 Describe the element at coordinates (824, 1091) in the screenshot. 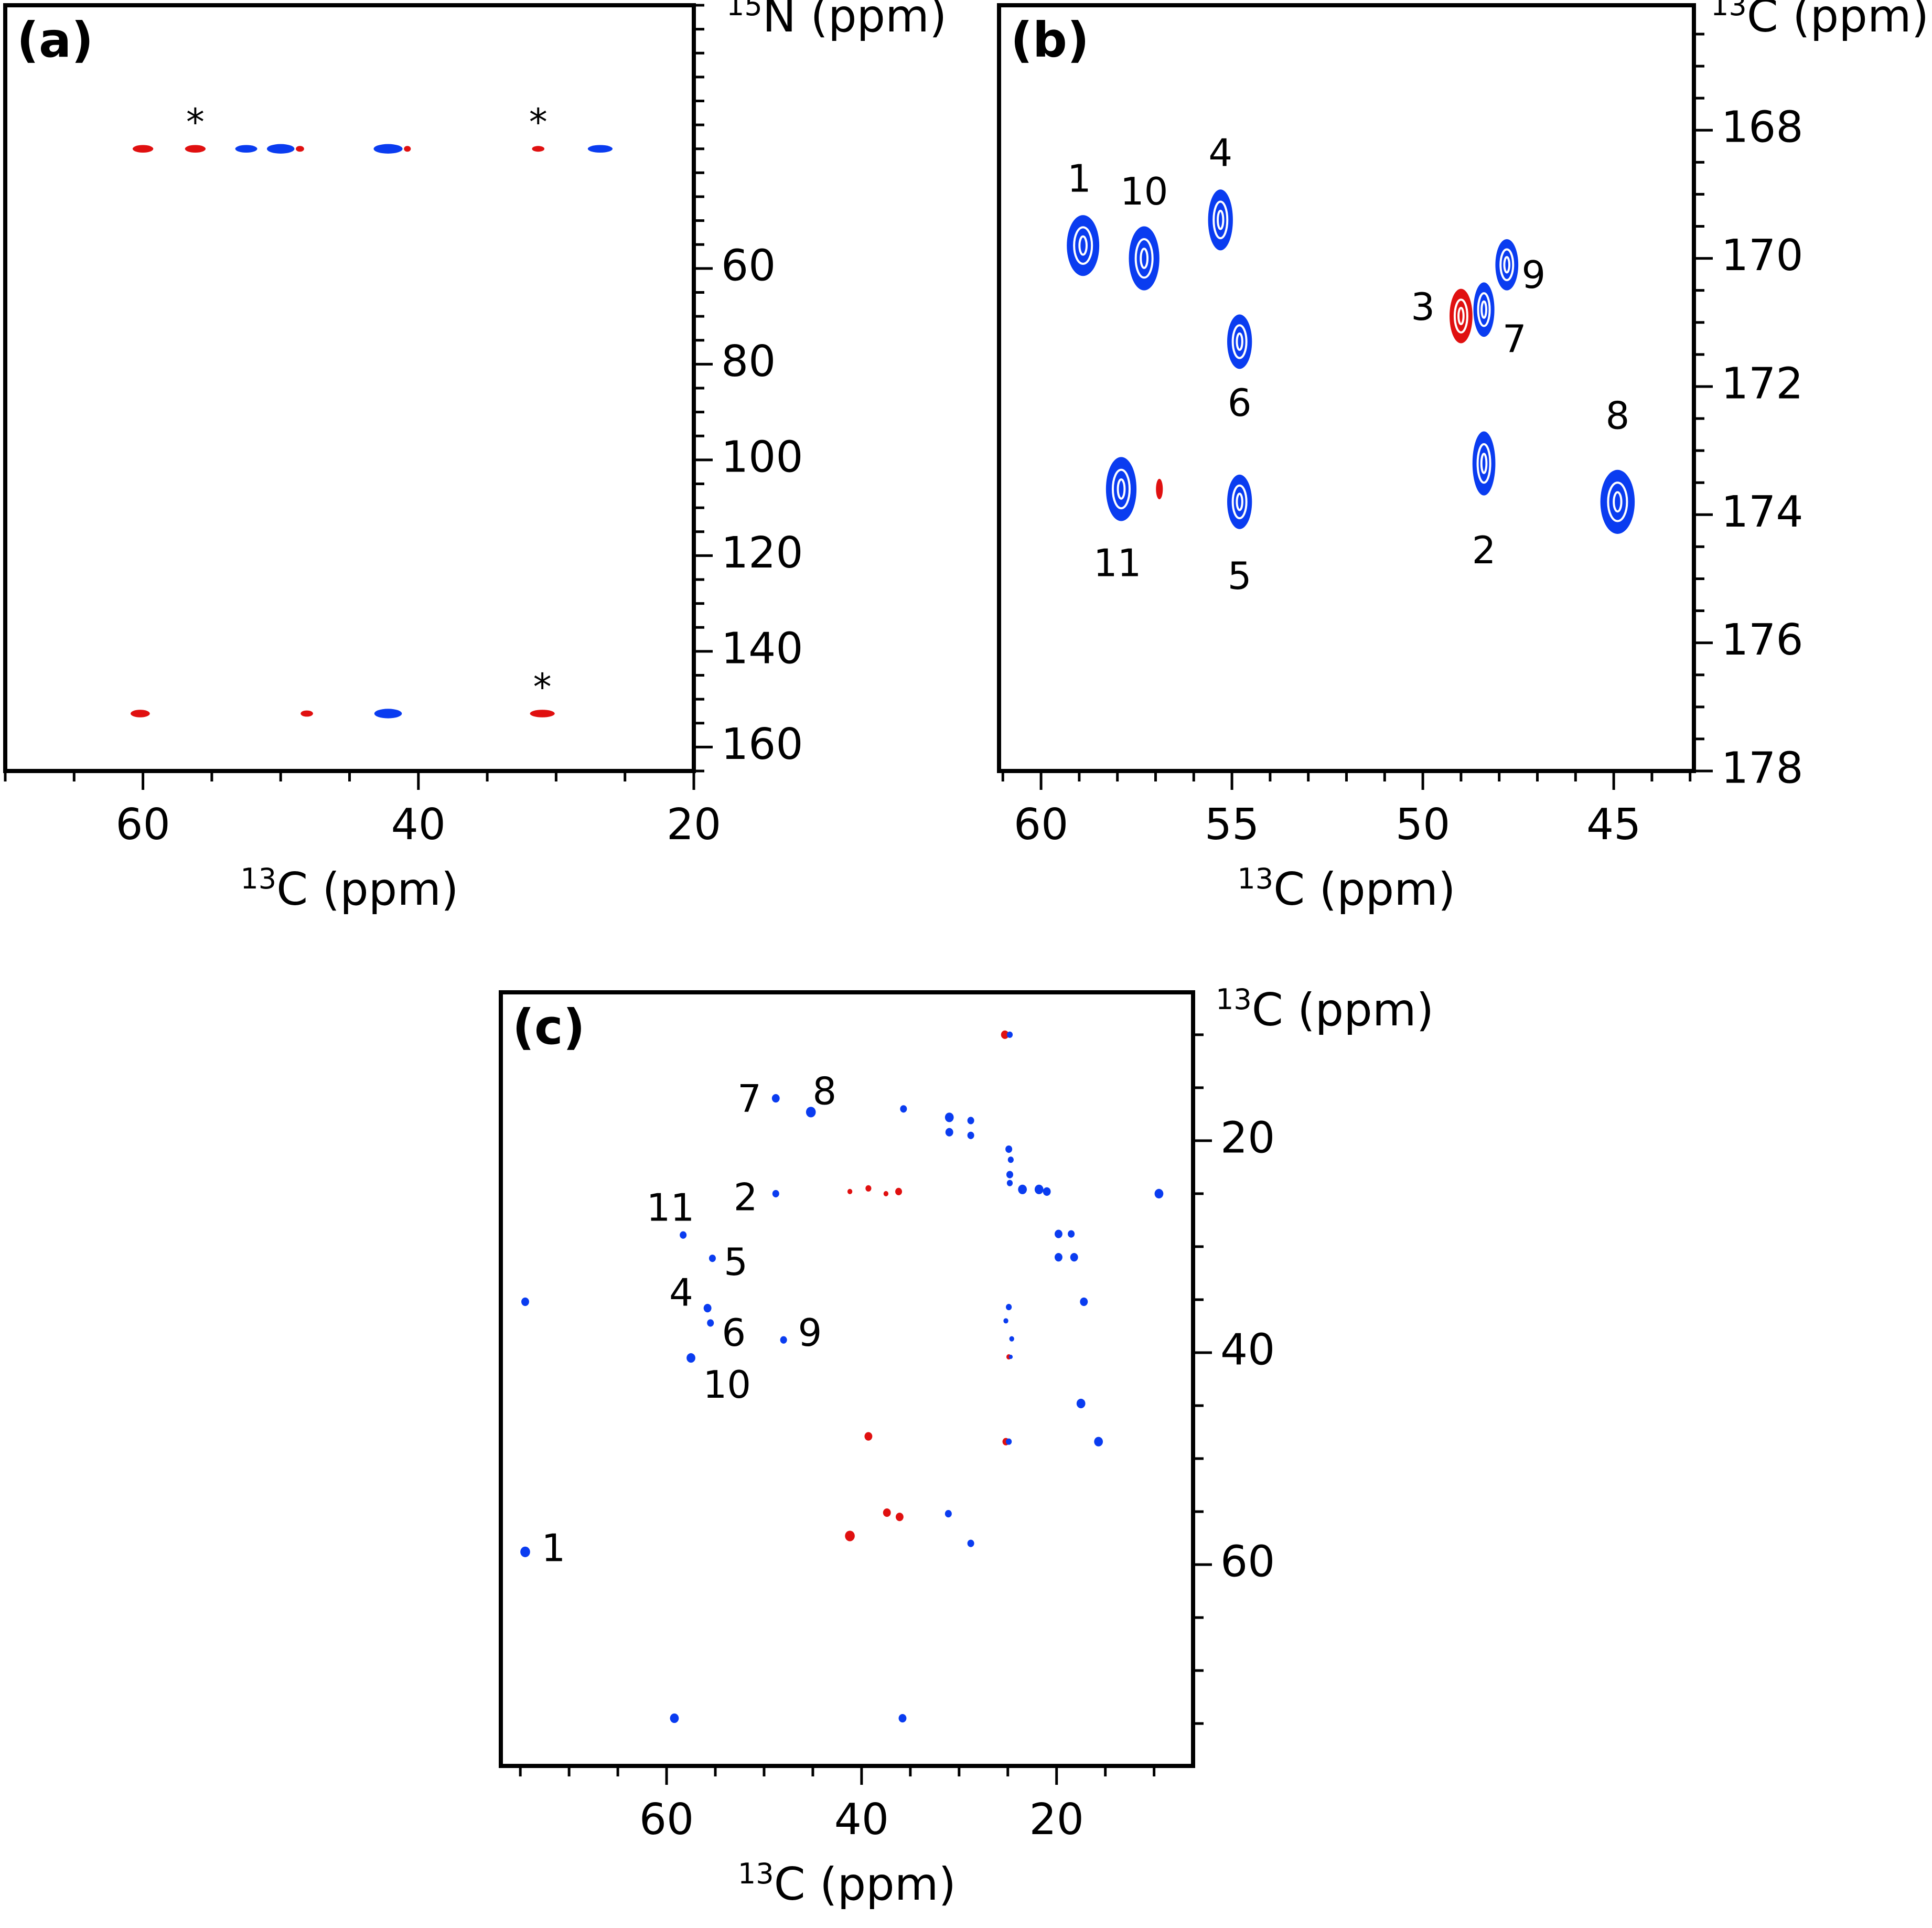

I see `panel-c-peak-label: 8` at that location.